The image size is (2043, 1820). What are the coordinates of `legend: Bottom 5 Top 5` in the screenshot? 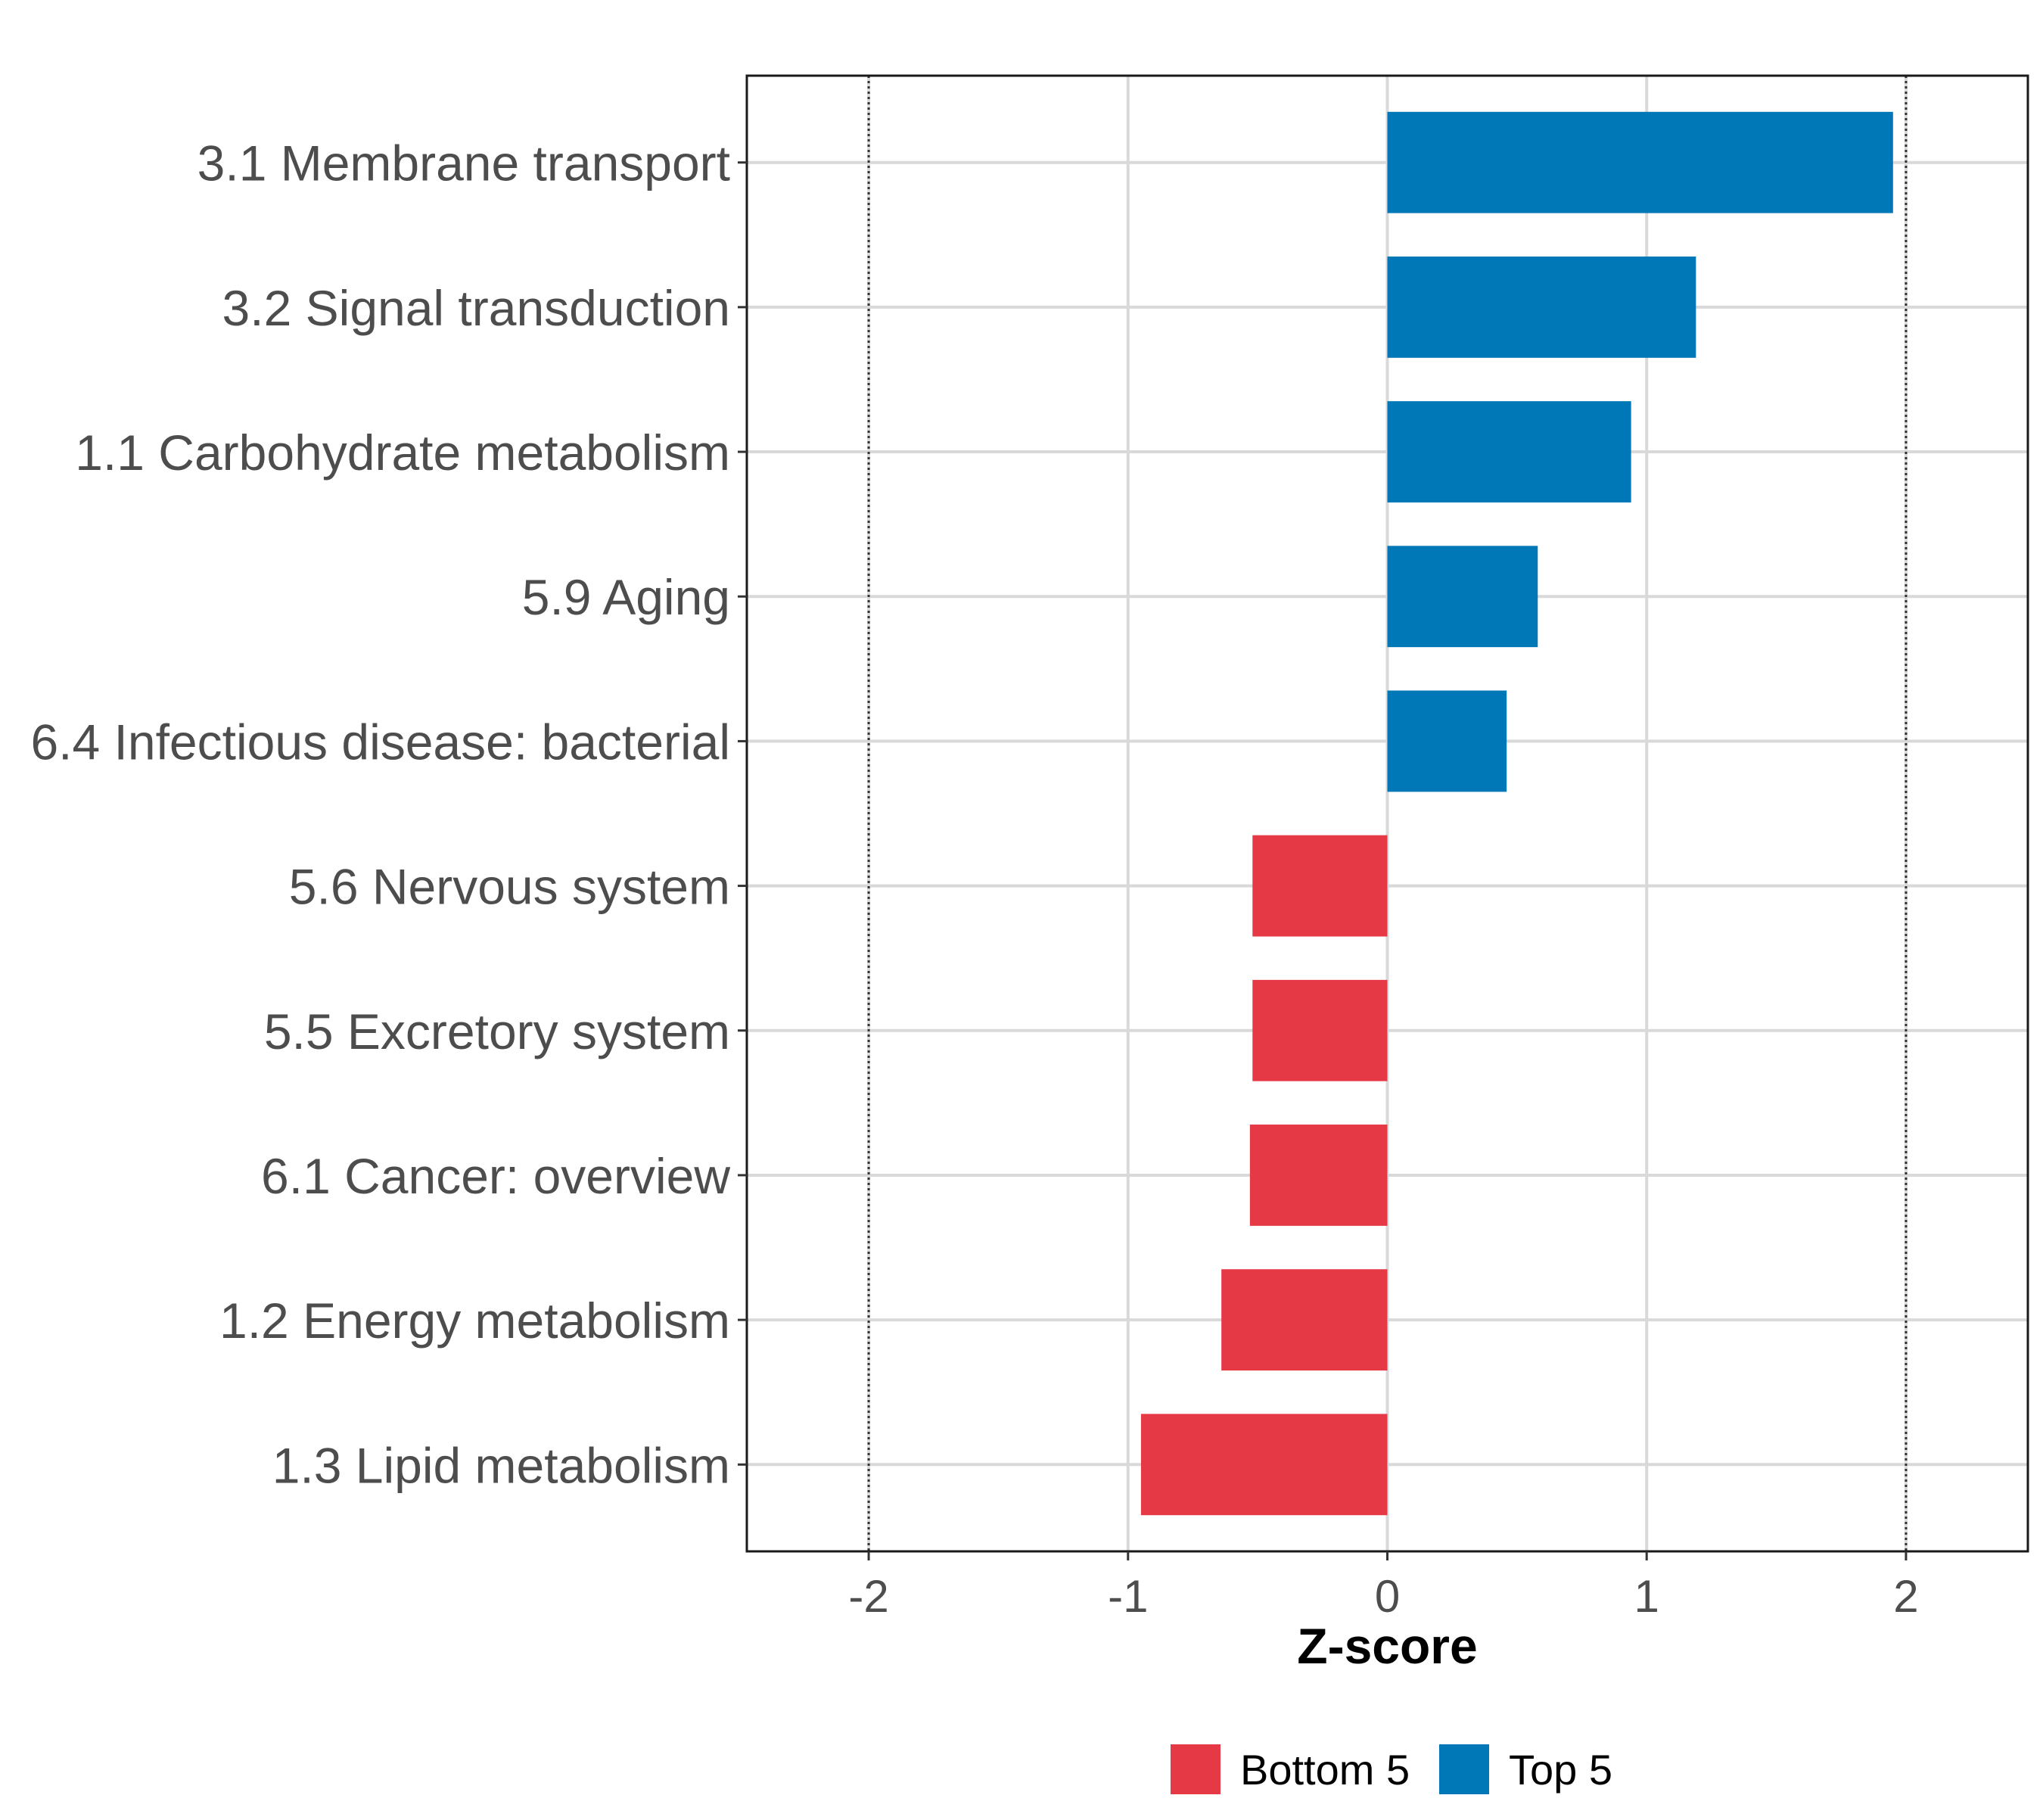 It's located at (1392, 1769).